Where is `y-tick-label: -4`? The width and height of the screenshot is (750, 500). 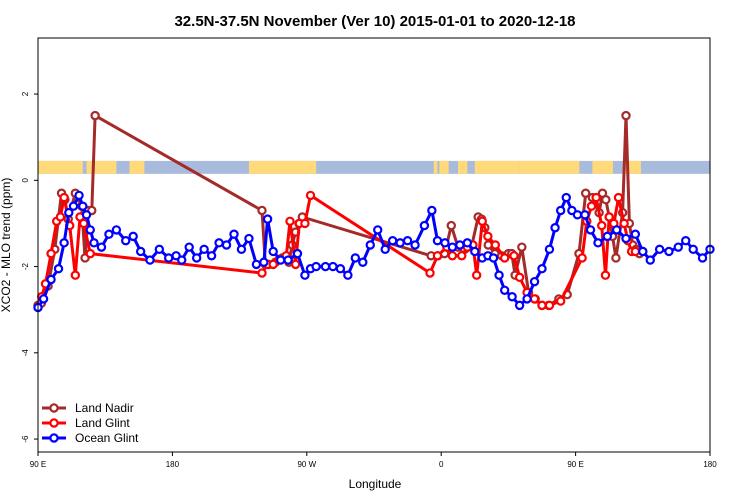 y-tick-label: -4 is located at coordinates (25, 353).